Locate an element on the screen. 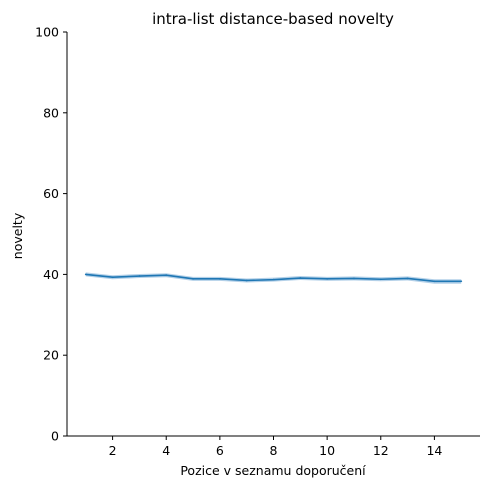 This screenshot has height=489, width=490. y-axis-ticks: 0 20 40 60 80 100 is located at coordinates (51, 234).